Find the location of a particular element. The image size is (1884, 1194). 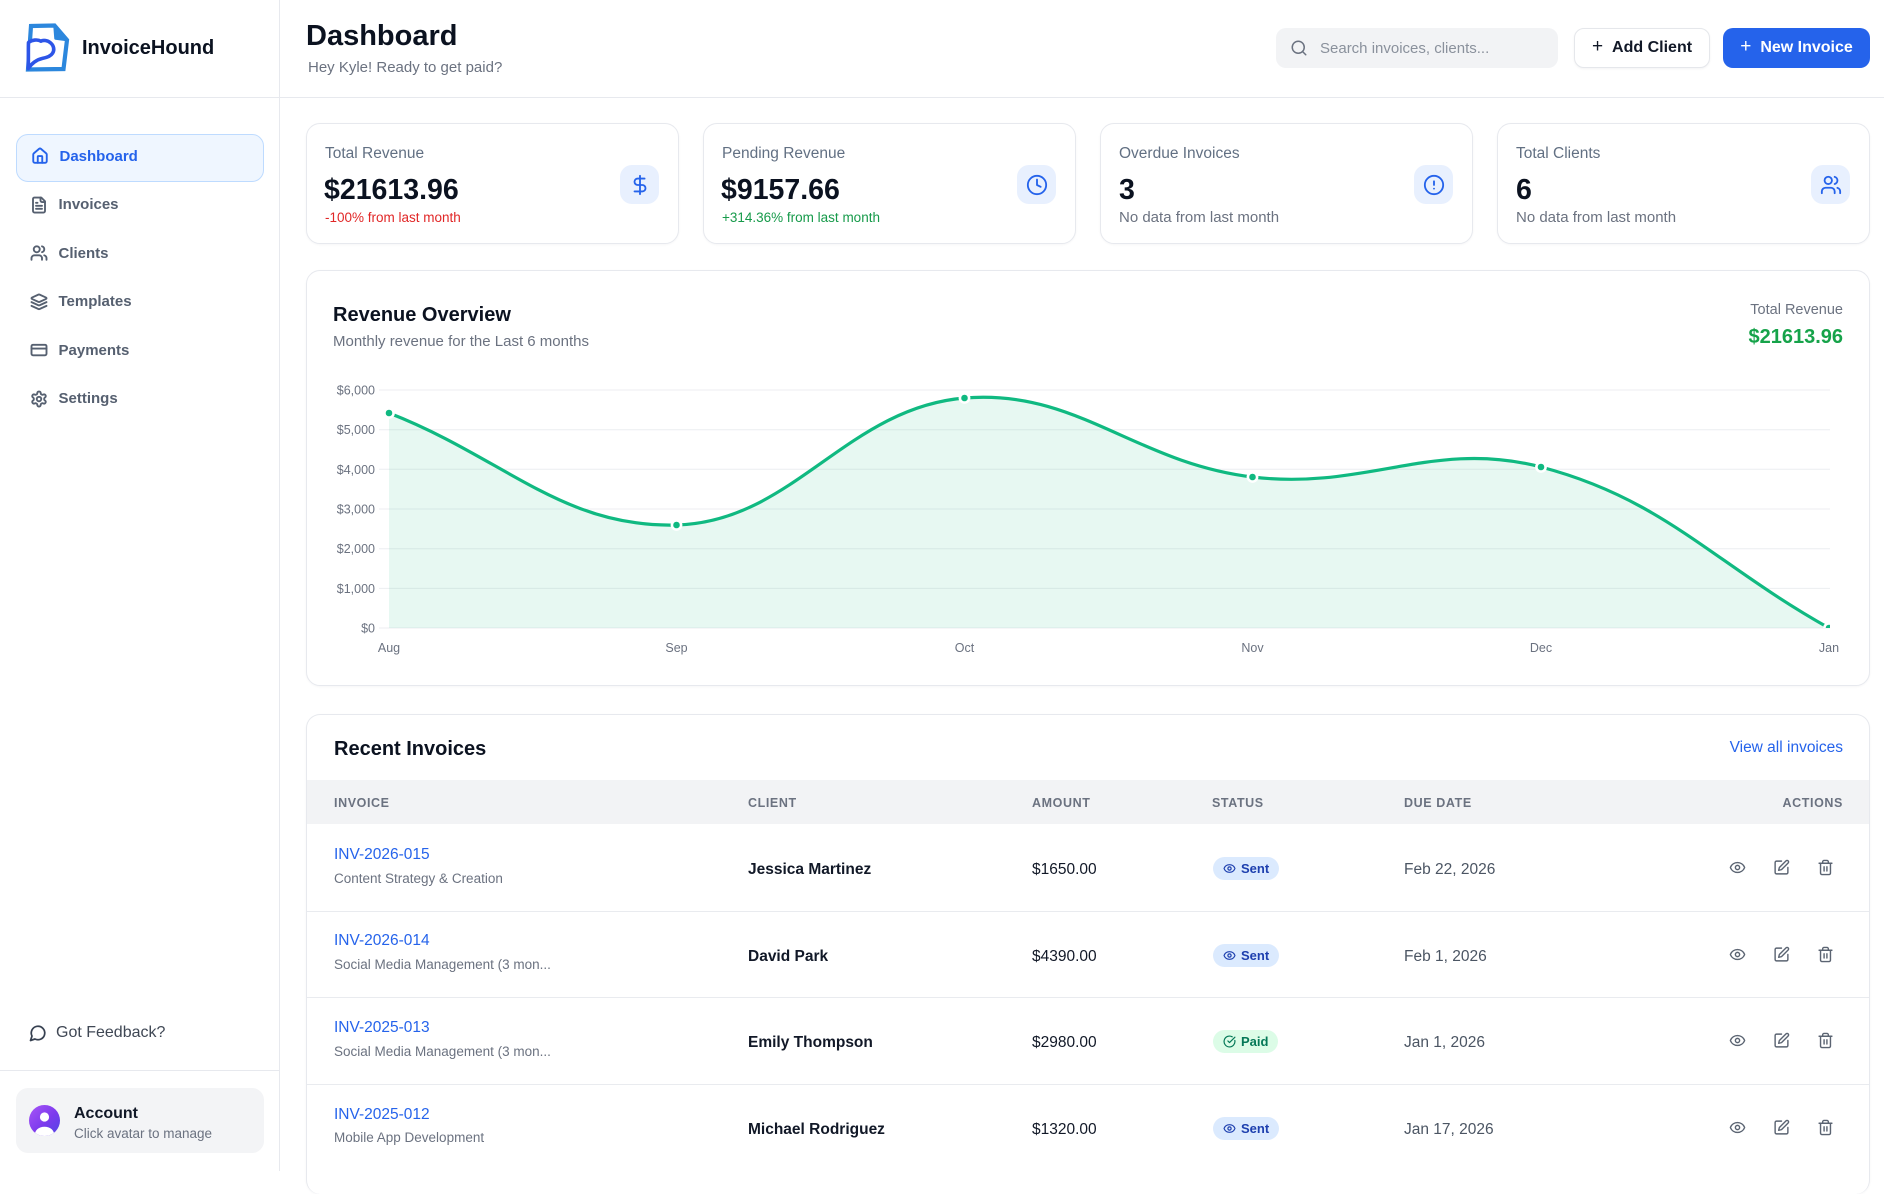

svg-text: $2,000 is located at coordinates (356, 549).